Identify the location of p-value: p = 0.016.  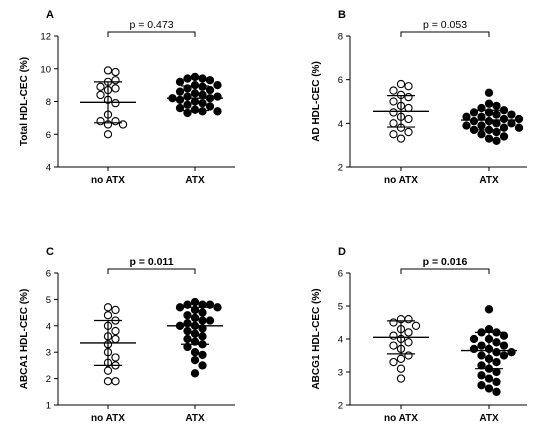
(445, 262).